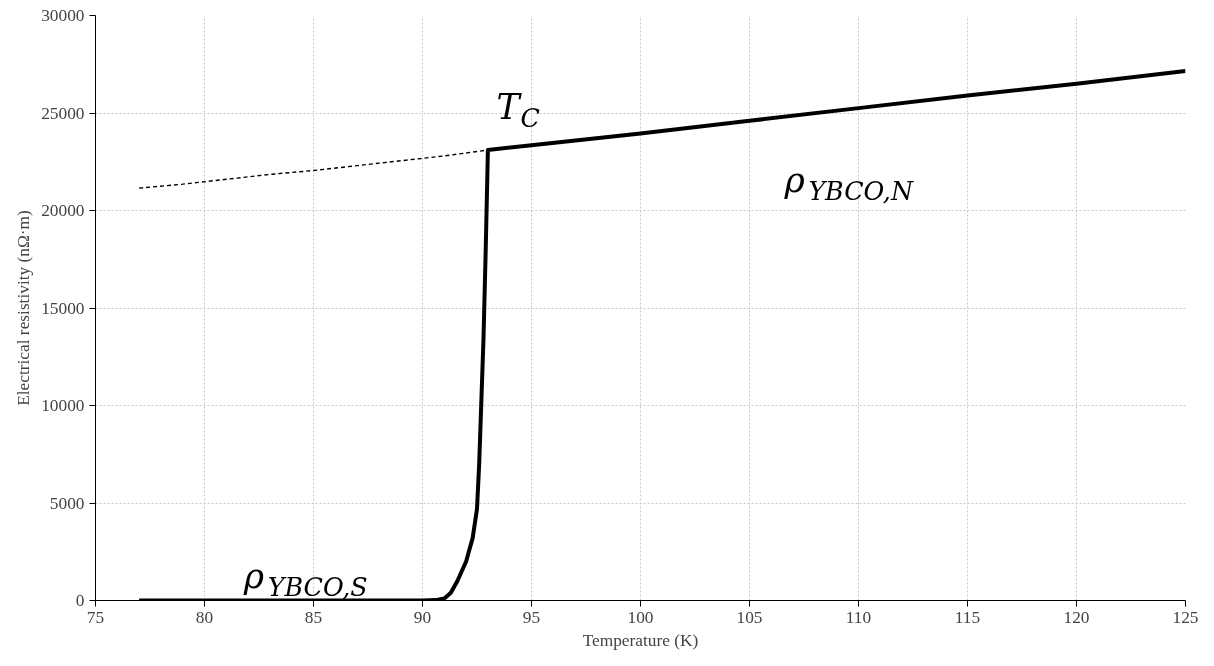 This screenshot has width=1214, height=666. What do you see at coordinates (967, 617) in the screenshot?
I see `x-tick-label: 115` at bounding box center [967, 617].